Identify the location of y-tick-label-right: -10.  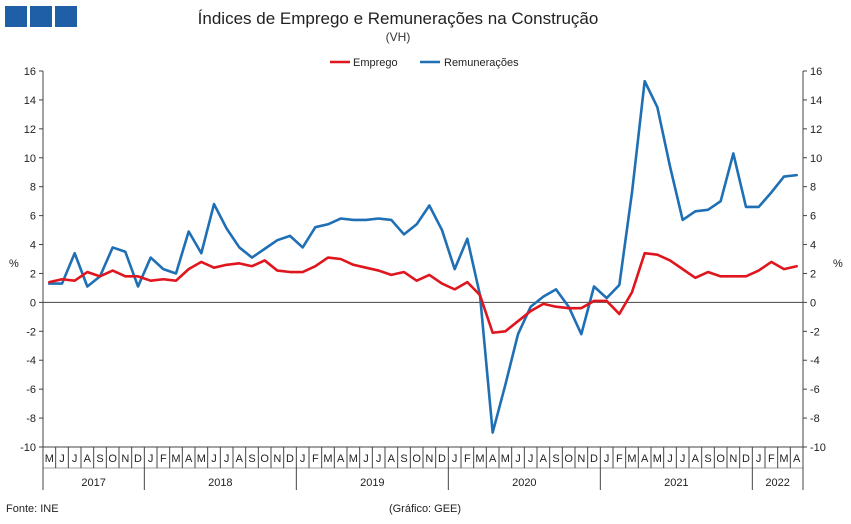
(818, 448).